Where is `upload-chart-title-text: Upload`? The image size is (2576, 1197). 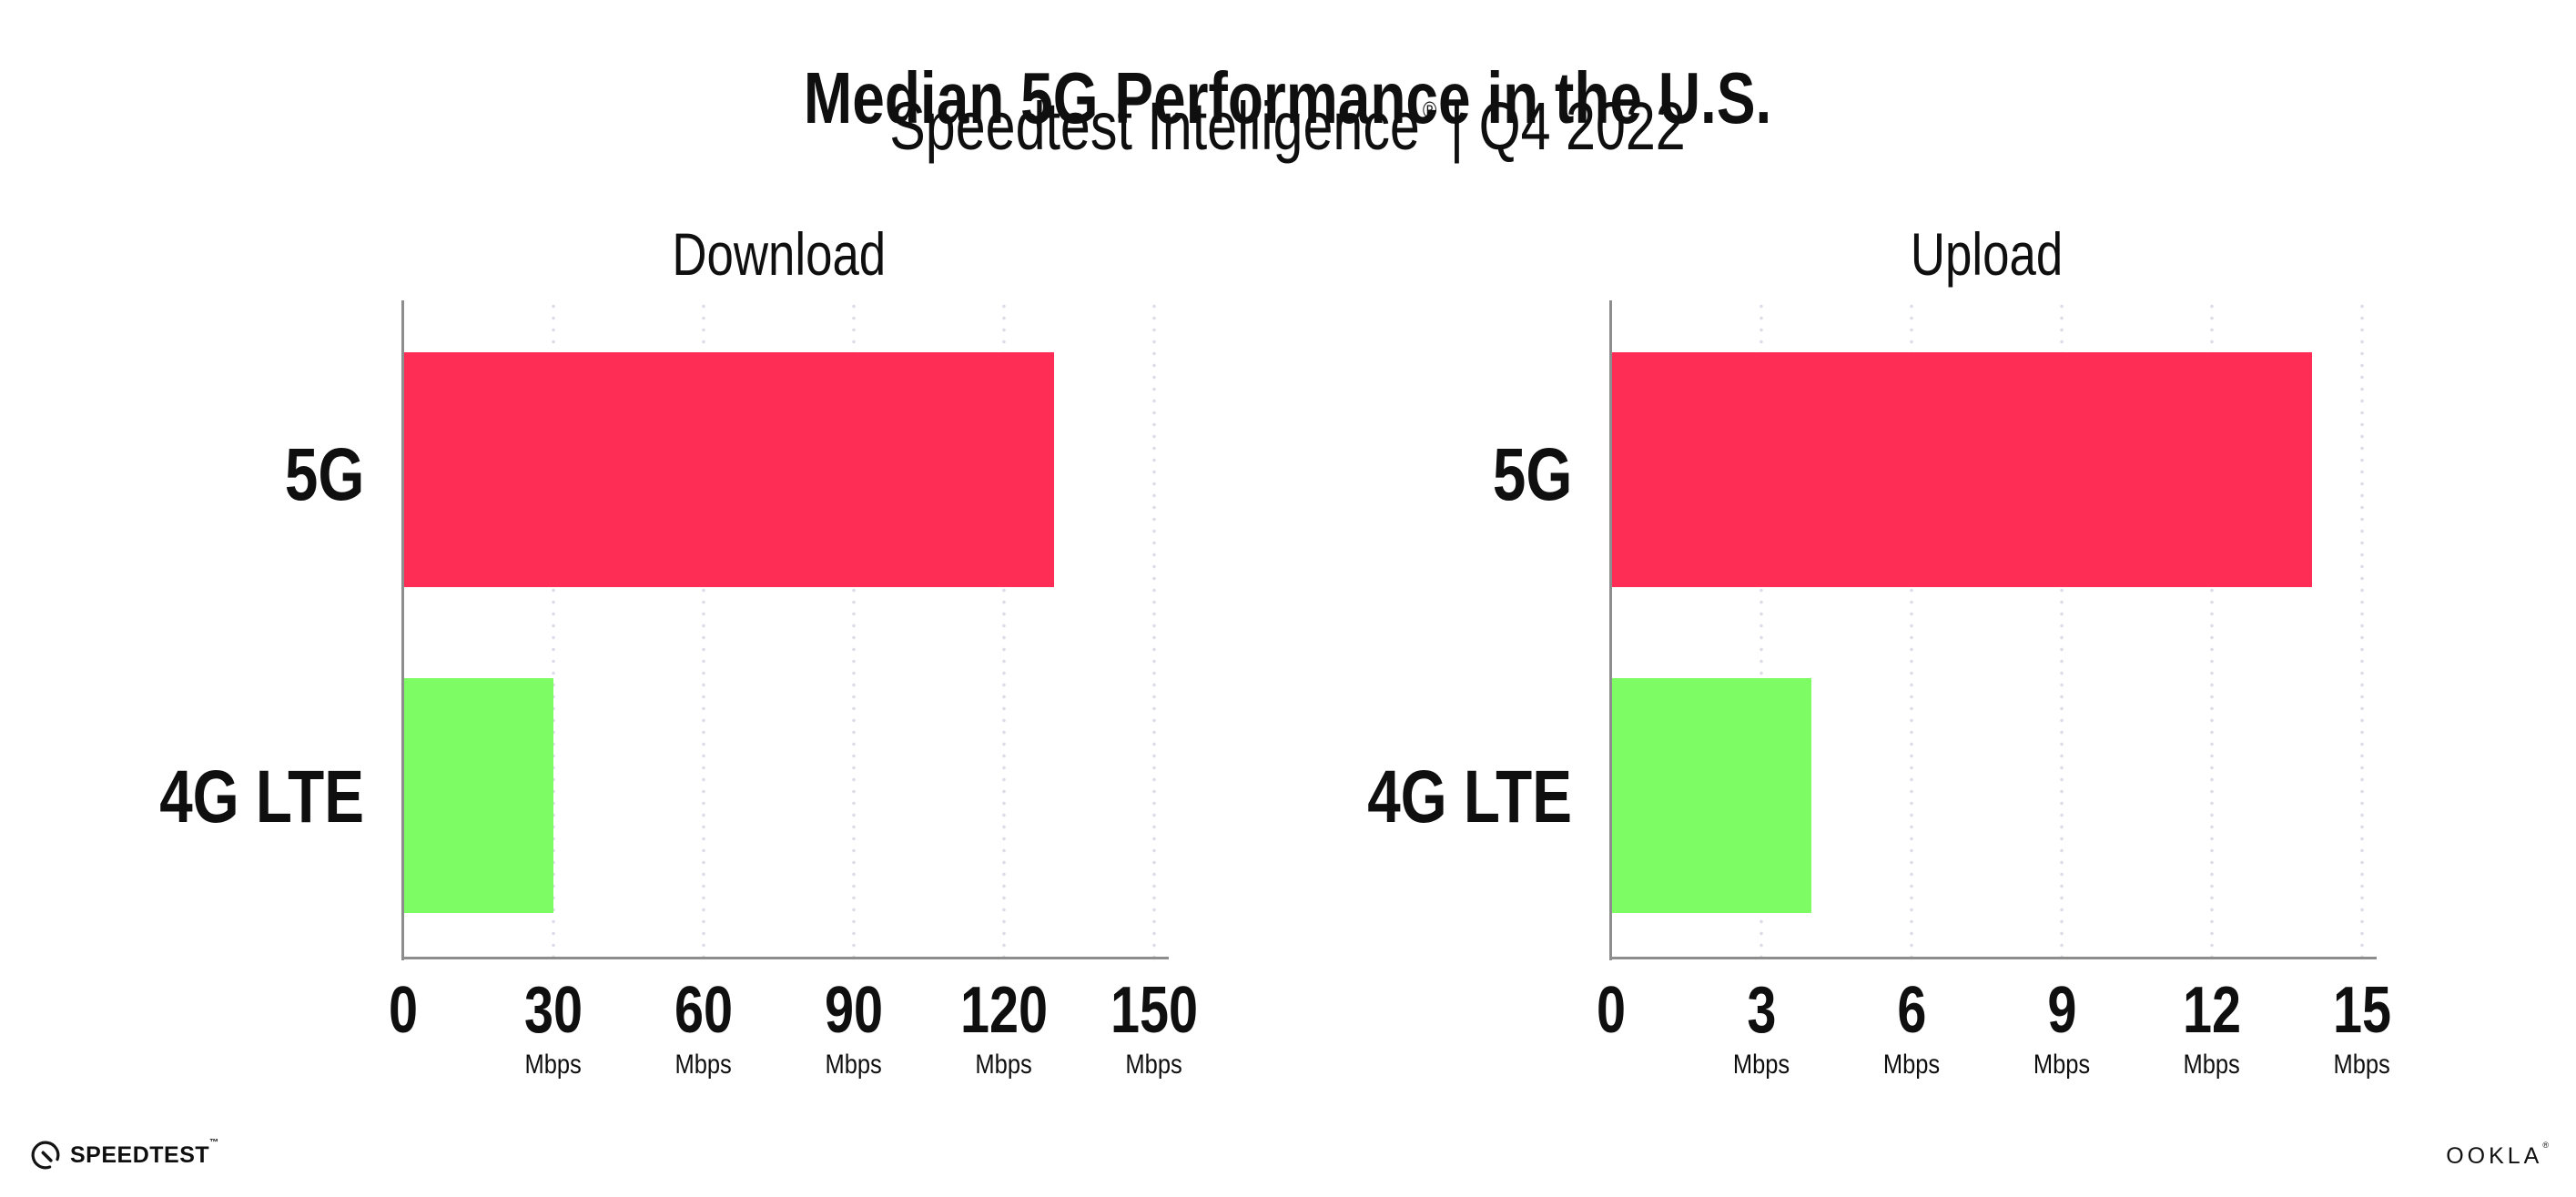 upload-chart-title-text: Upload is located at coordinates (1987, 254).